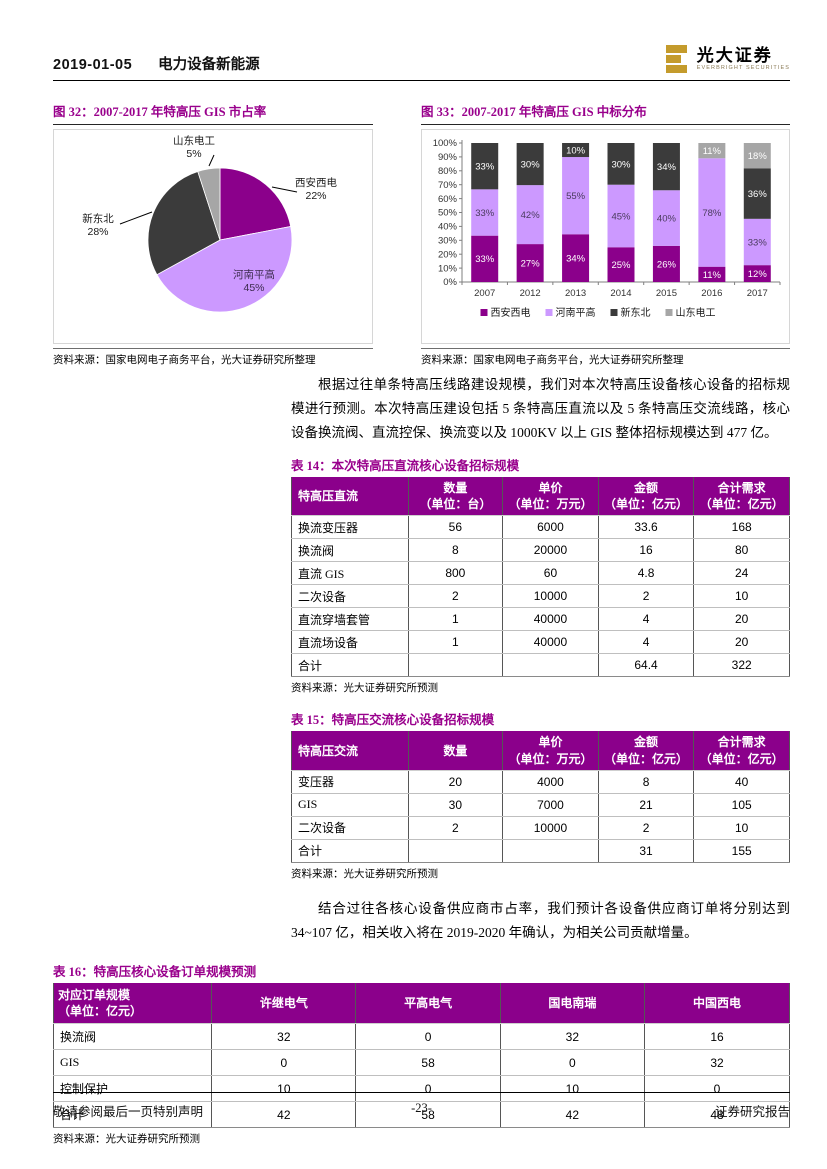 The height and width of the screenshot is (1169, 827). What do you see at coordinates (421, 1063) in the screenshot?
I see `table-row: GIS 0 58 0 32` at bounding box center [421, 1063].